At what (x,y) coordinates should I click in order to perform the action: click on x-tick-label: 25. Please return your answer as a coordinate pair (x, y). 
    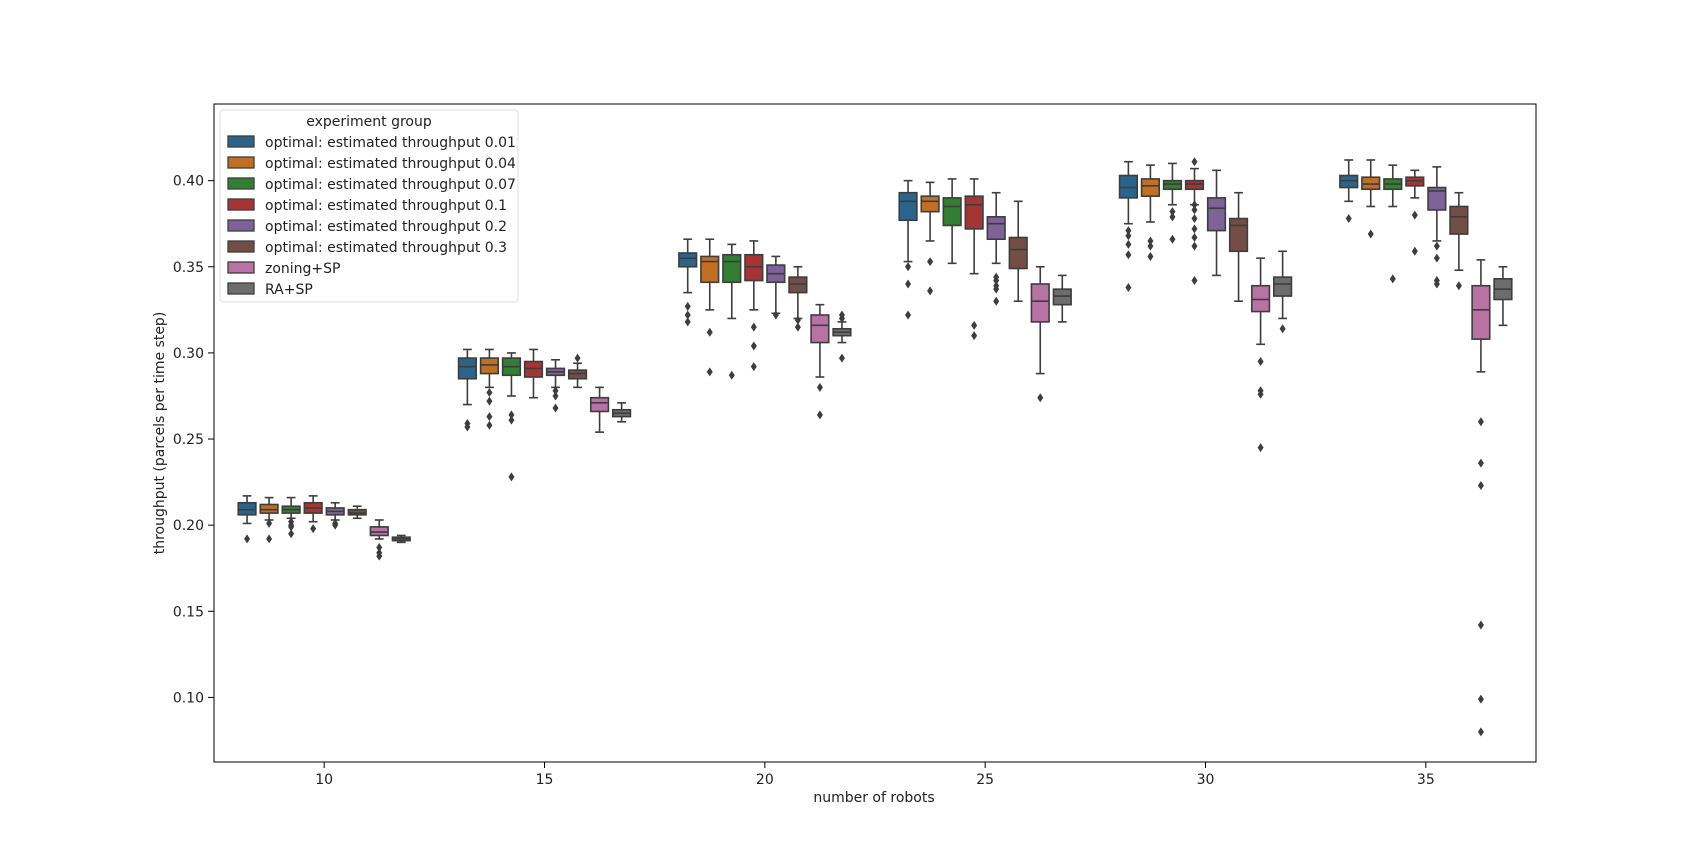
    Looking at the image, I should click on (985, 780).